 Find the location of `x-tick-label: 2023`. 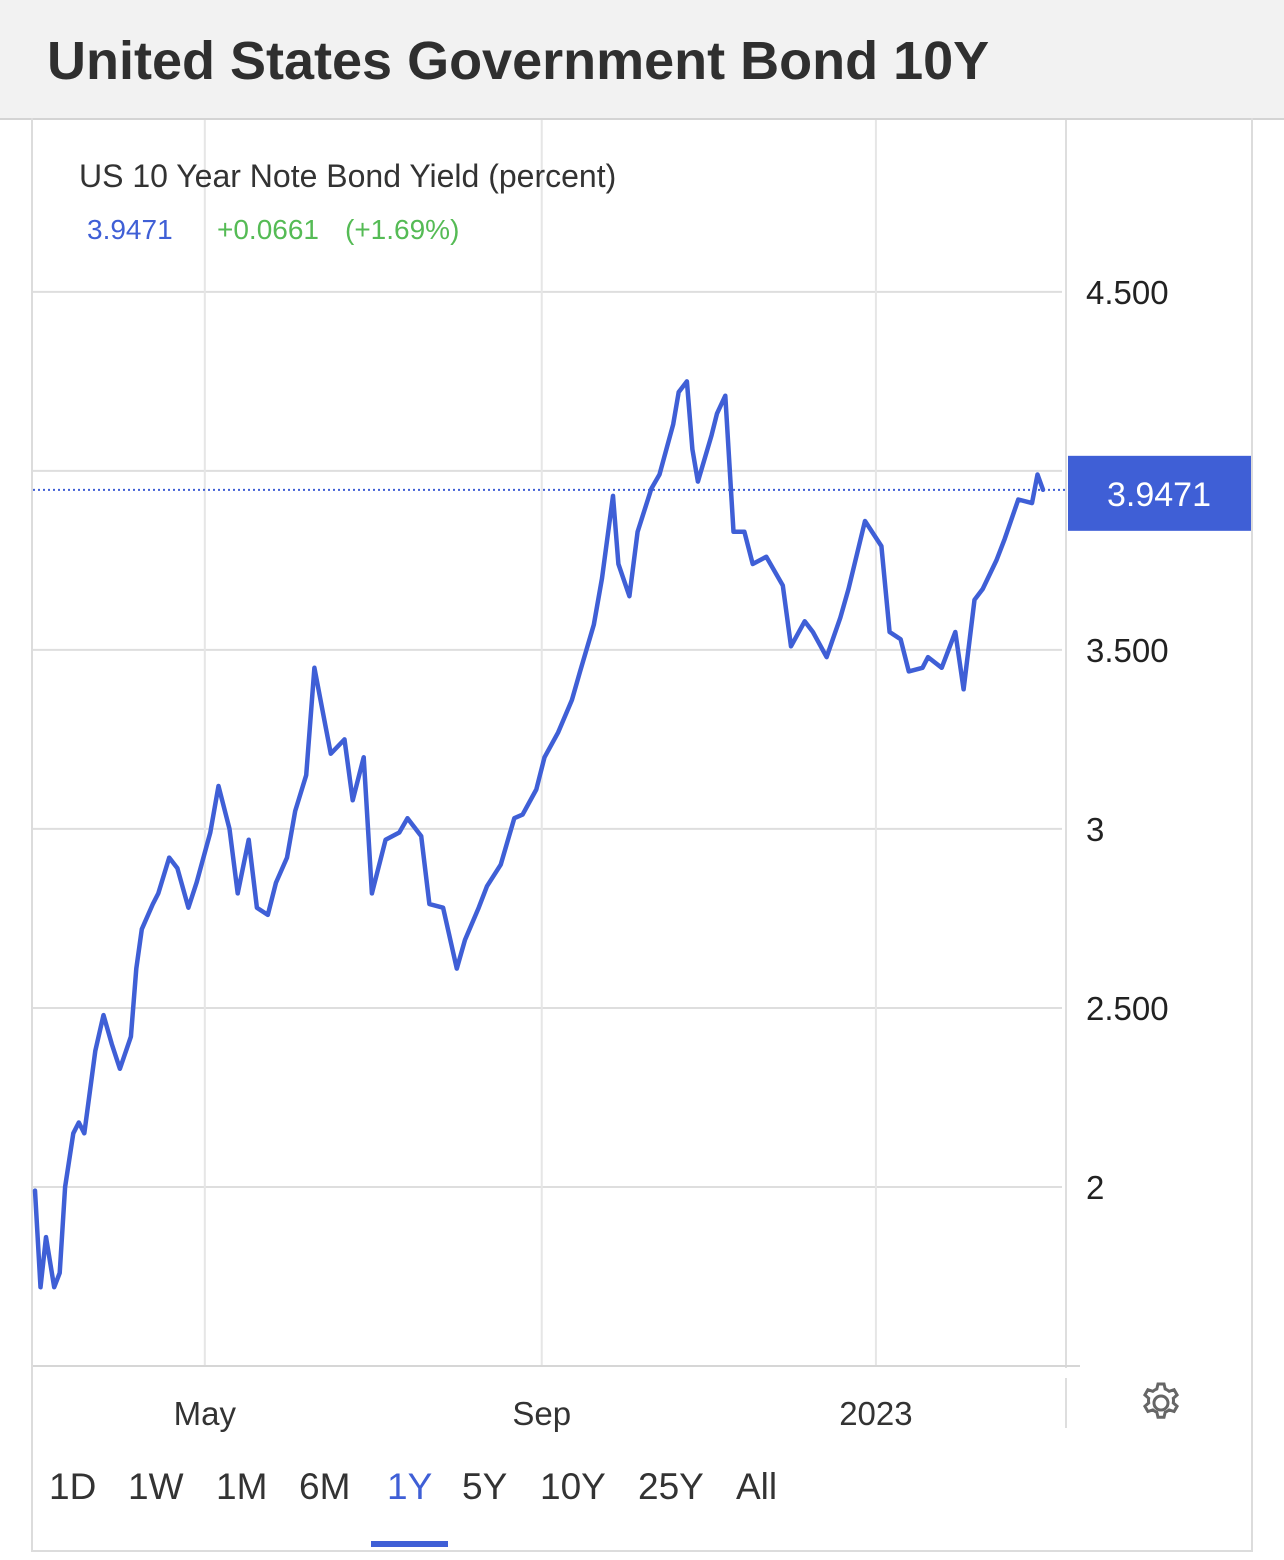

x-tick-label: 2023 is located at coordinates (875, 1413).